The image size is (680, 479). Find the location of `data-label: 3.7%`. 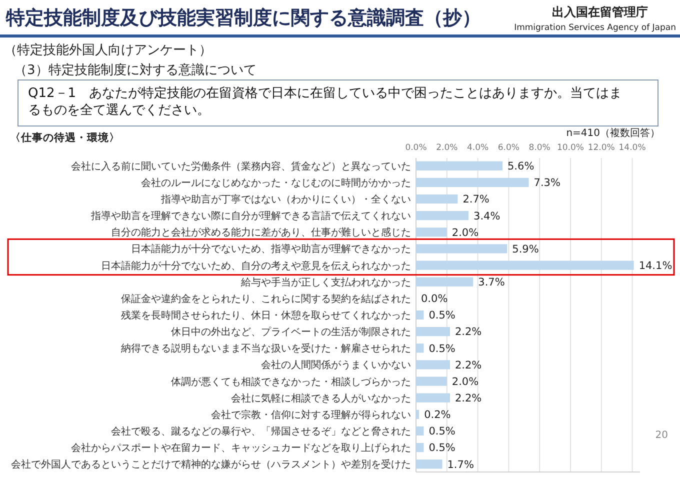

data-label: 3.7% is located at coordinates (491, 282).